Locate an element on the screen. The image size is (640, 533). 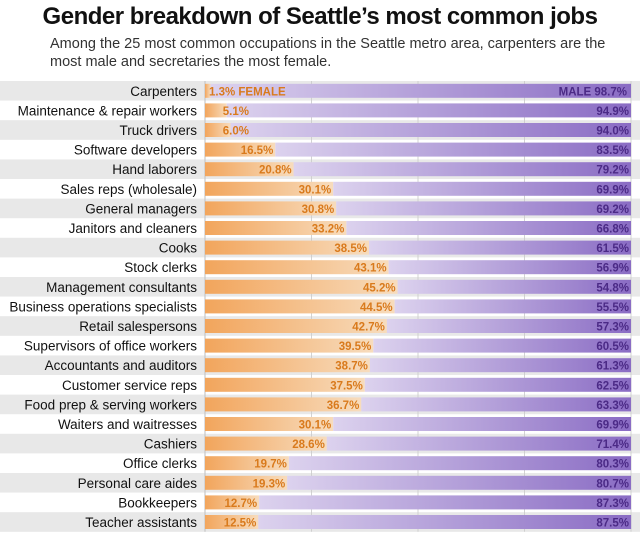
category-label: Software developers is located at coordinates (135, 150).